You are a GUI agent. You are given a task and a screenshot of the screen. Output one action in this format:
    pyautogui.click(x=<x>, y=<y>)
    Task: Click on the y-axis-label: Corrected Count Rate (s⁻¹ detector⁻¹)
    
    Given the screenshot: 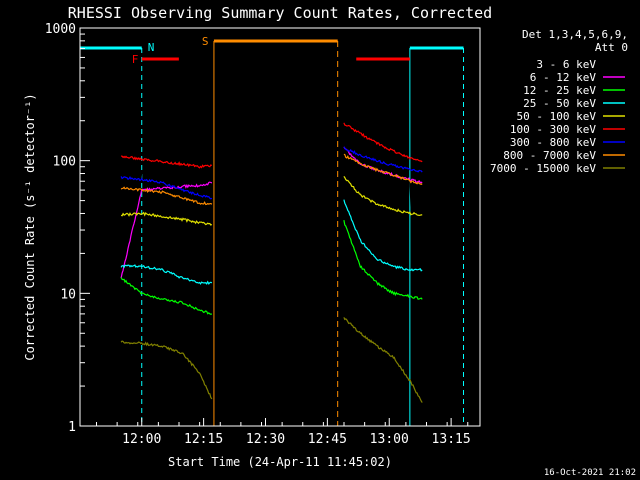 What is the action you would take?
    pyautogui.click(x=30, y=226)
    